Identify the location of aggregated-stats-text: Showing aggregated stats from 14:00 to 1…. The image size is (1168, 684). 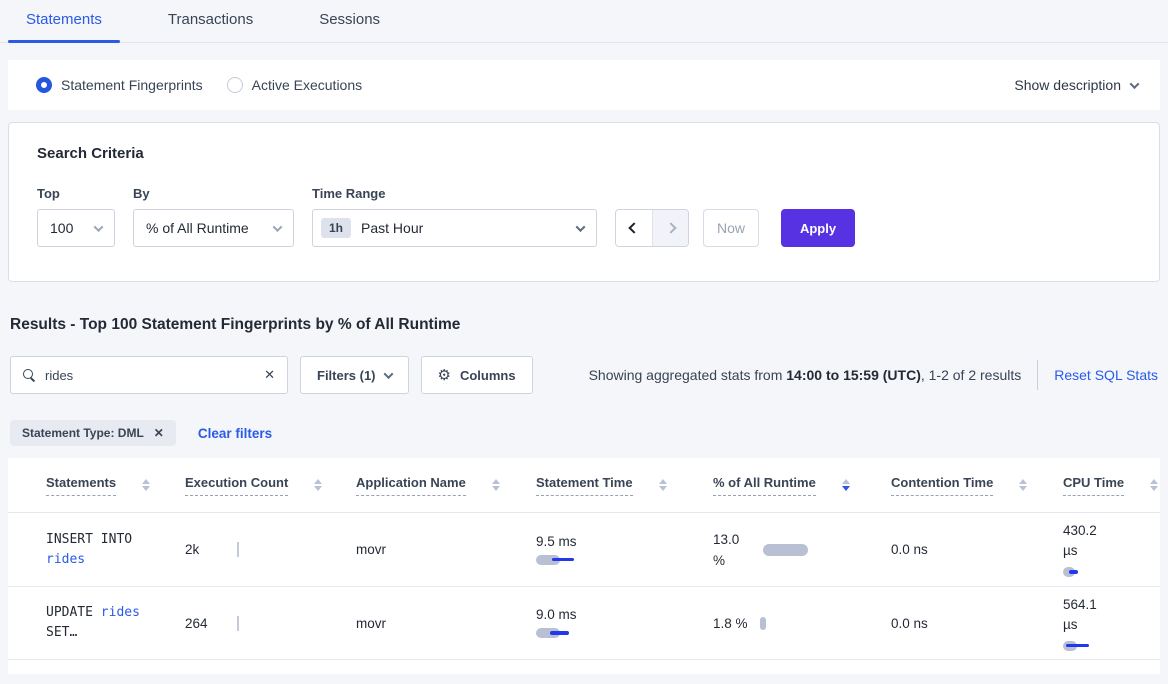
(805, 375).